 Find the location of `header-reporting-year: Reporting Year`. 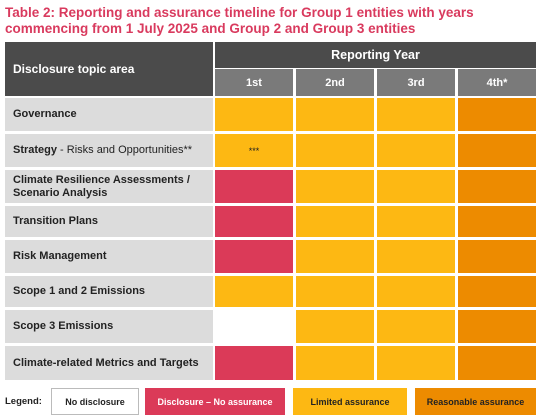

header-reporting-year: Reporting Year is located at coordinates (375, 55).